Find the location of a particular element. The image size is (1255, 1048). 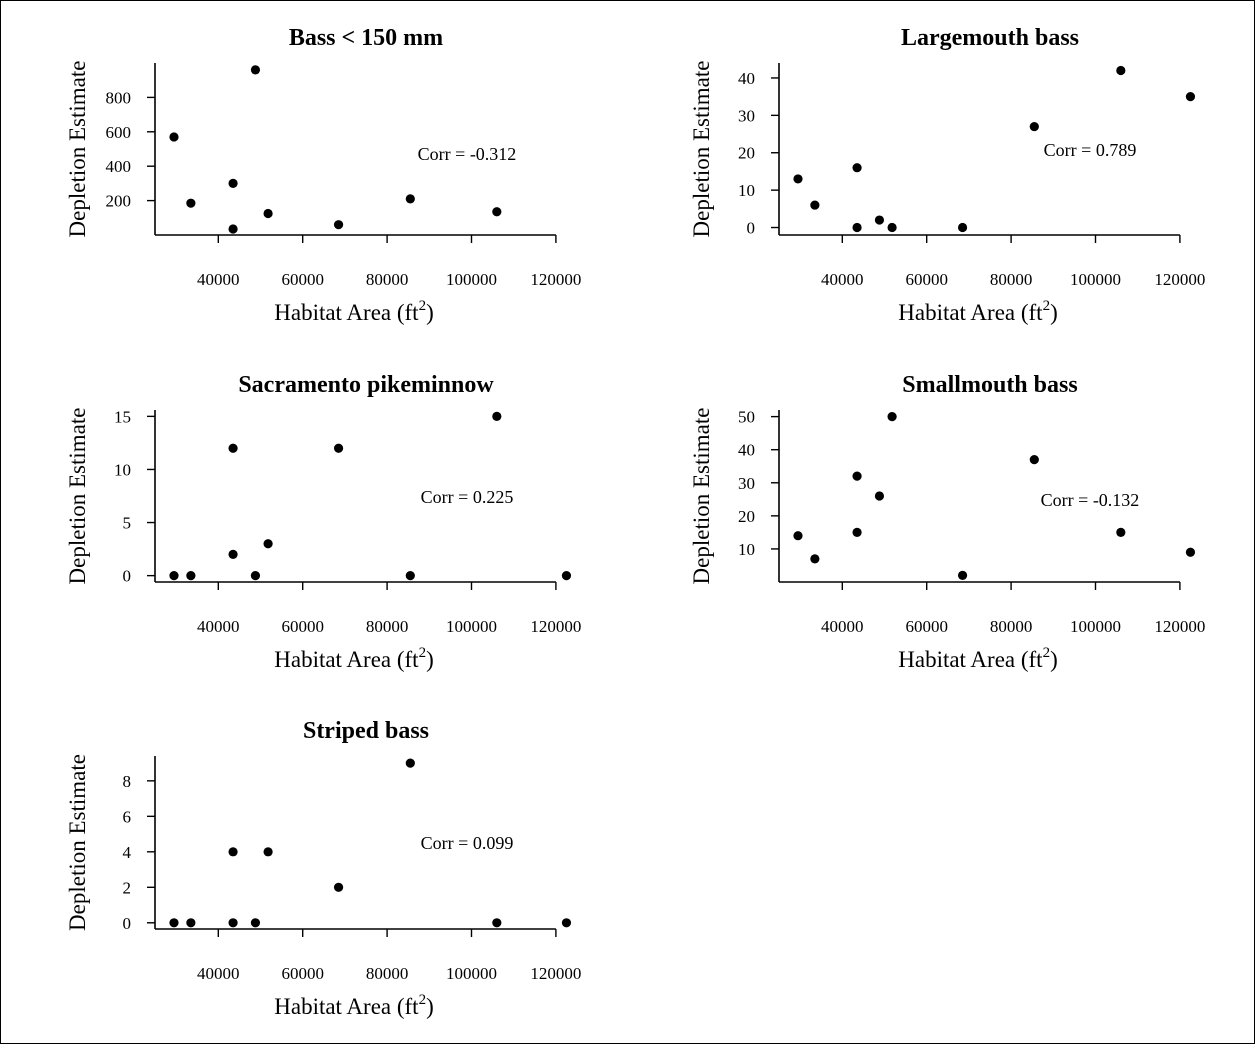

chart-title: Bass < 150 mm is located at coordinates (366, 38).